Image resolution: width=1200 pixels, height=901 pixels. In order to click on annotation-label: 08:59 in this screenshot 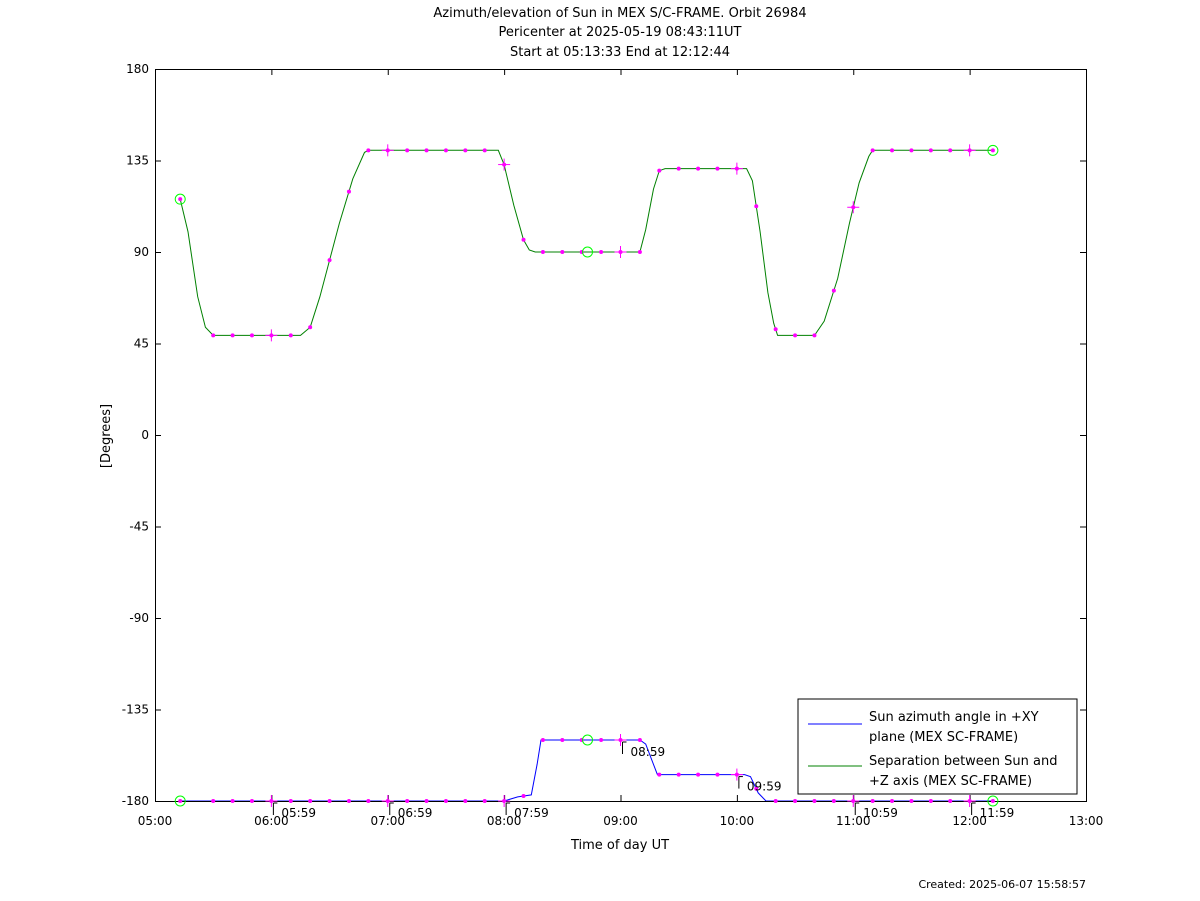, I will do `click(648, 752)`.